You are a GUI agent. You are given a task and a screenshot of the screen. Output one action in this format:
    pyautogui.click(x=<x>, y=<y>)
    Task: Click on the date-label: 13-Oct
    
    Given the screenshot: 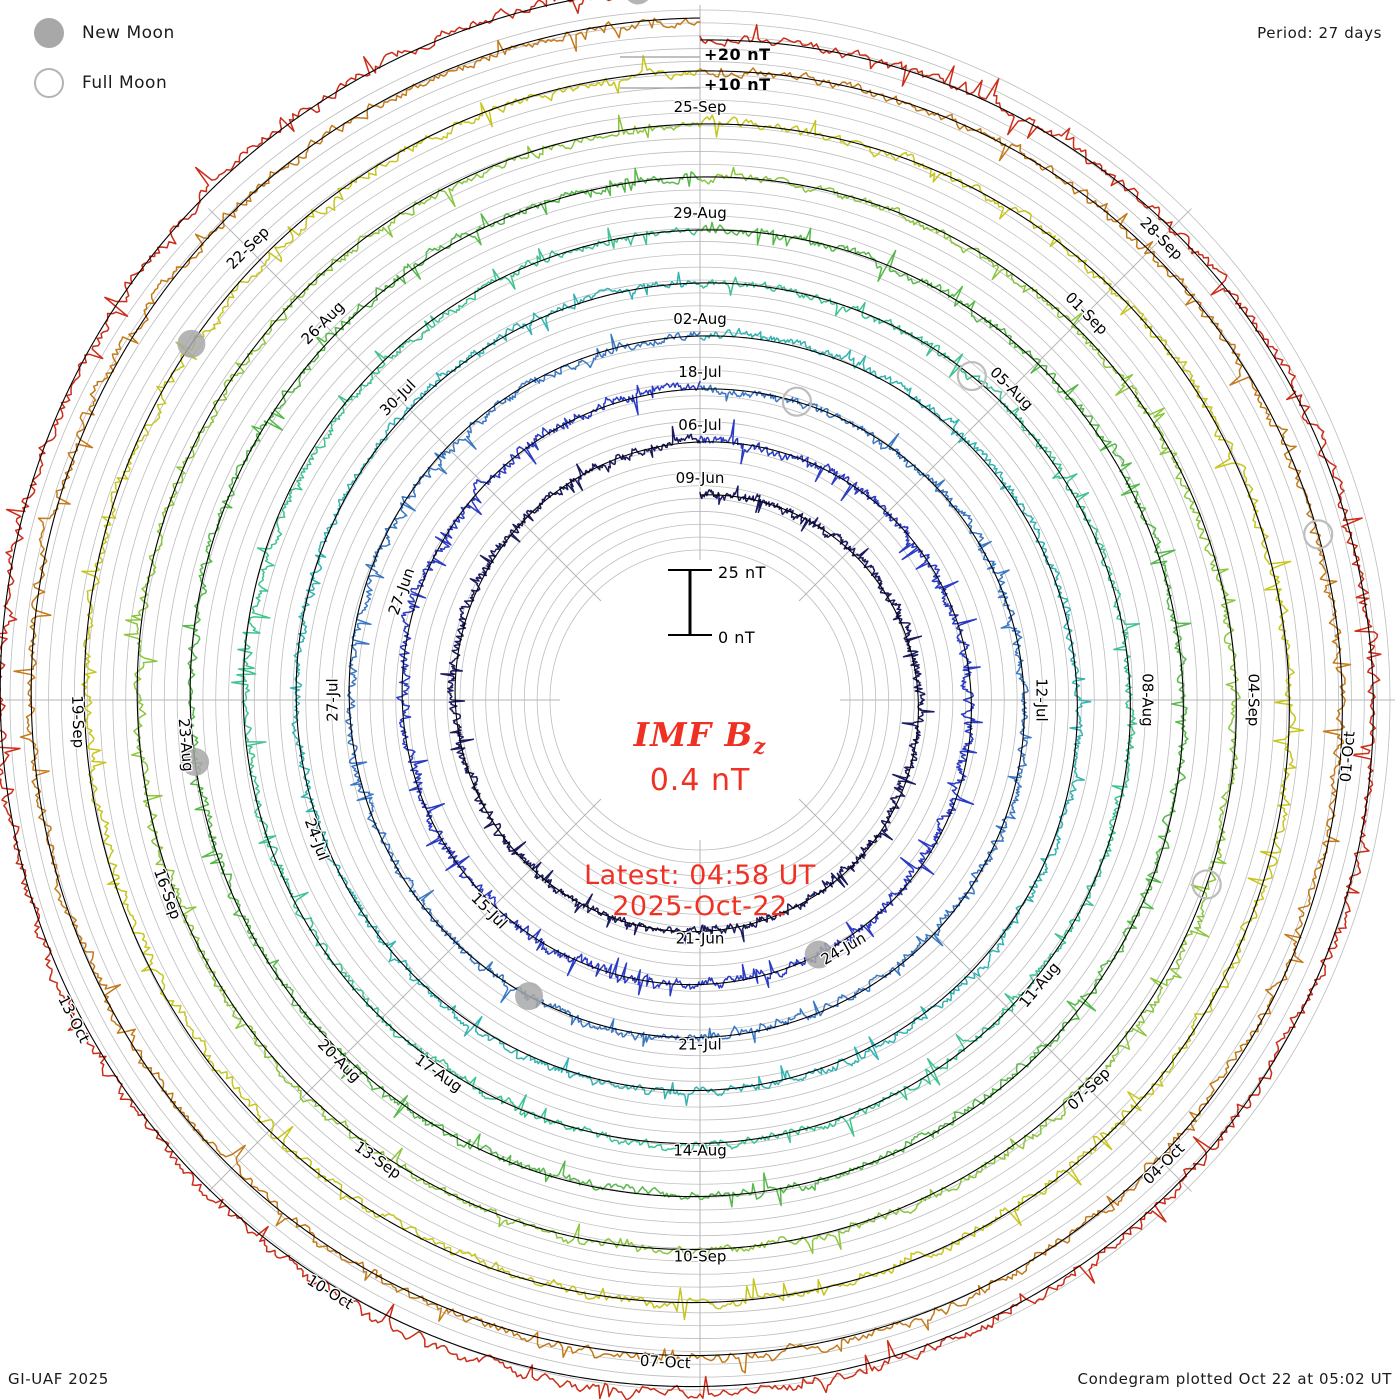 What is the action you would take?
    pyautogui.click(x=73, y=1019)
    